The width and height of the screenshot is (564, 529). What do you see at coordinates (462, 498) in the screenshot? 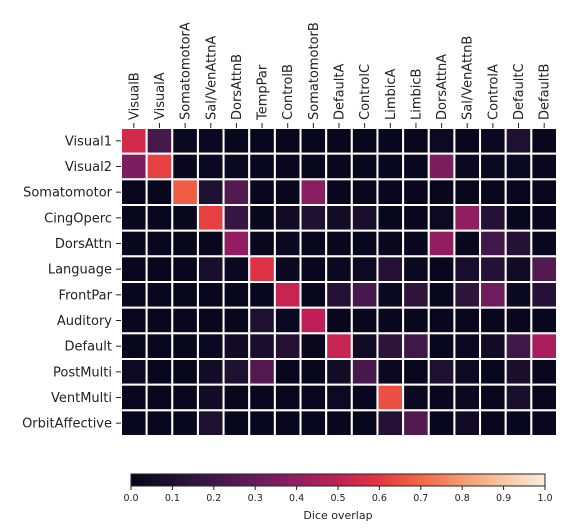
I see `colorbar-tick-label: 0.8` at bounding box center [462, 498].